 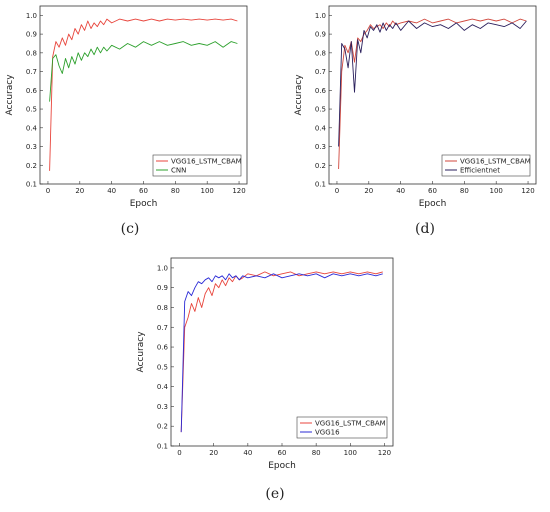 I want to click on panel-caption-e: (e), so click(x=274, y=494).